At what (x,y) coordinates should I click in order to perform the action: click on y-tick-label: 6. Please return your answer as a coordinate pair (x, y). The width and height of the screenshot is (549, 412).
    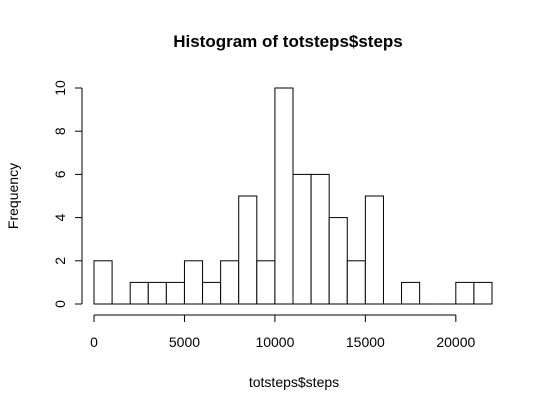
    Looking at the image, I should click on (60, 174).